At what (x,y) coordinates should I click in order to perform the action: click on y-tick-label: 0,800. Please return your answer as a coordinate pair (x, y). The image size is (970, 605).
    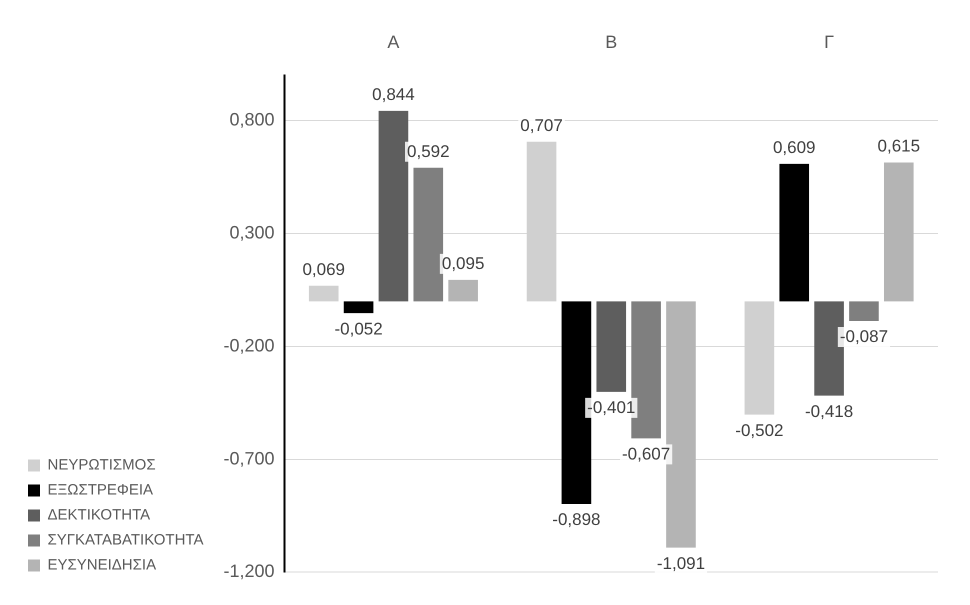
    Looking at the image, I should click on (252, 120).